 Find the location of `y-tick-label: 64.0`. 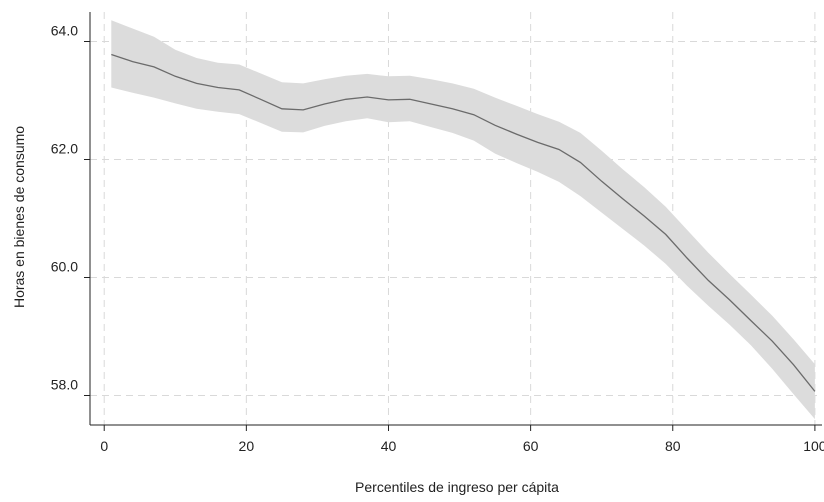

y-tick-label: 64.0 is located at coordinates (64, 31).